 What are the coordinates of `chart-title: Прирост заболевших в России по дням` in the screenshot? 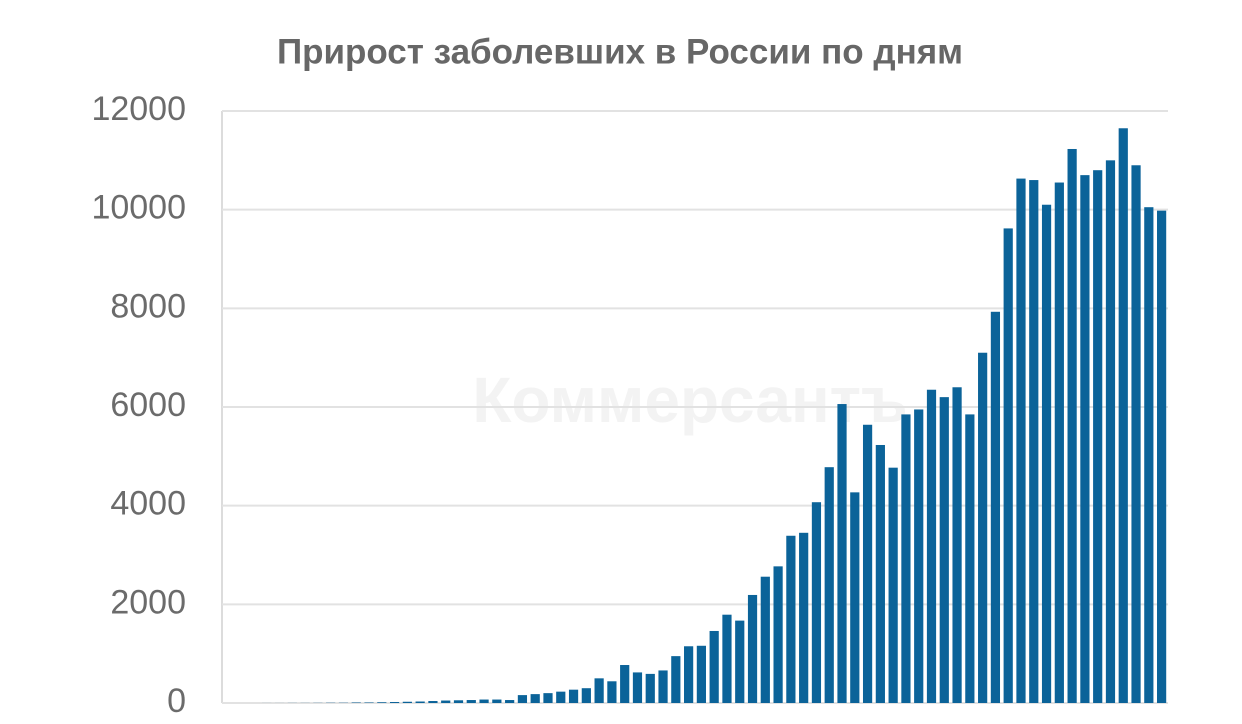 It's located at (620, 51).